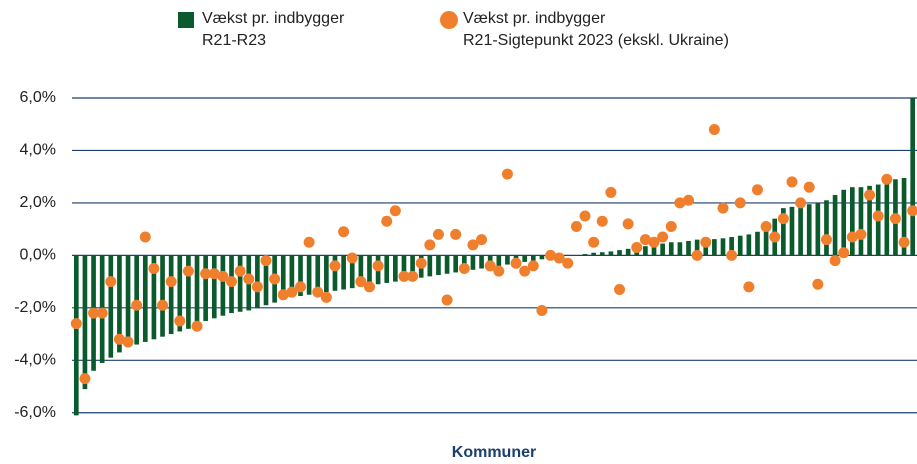 The width and height of the screenshot is (917, 464). What do you see at coordinates (38, 97) in the screenshot?
I see `y-tick-label: 6,0%` at bounding box center [38, 97].